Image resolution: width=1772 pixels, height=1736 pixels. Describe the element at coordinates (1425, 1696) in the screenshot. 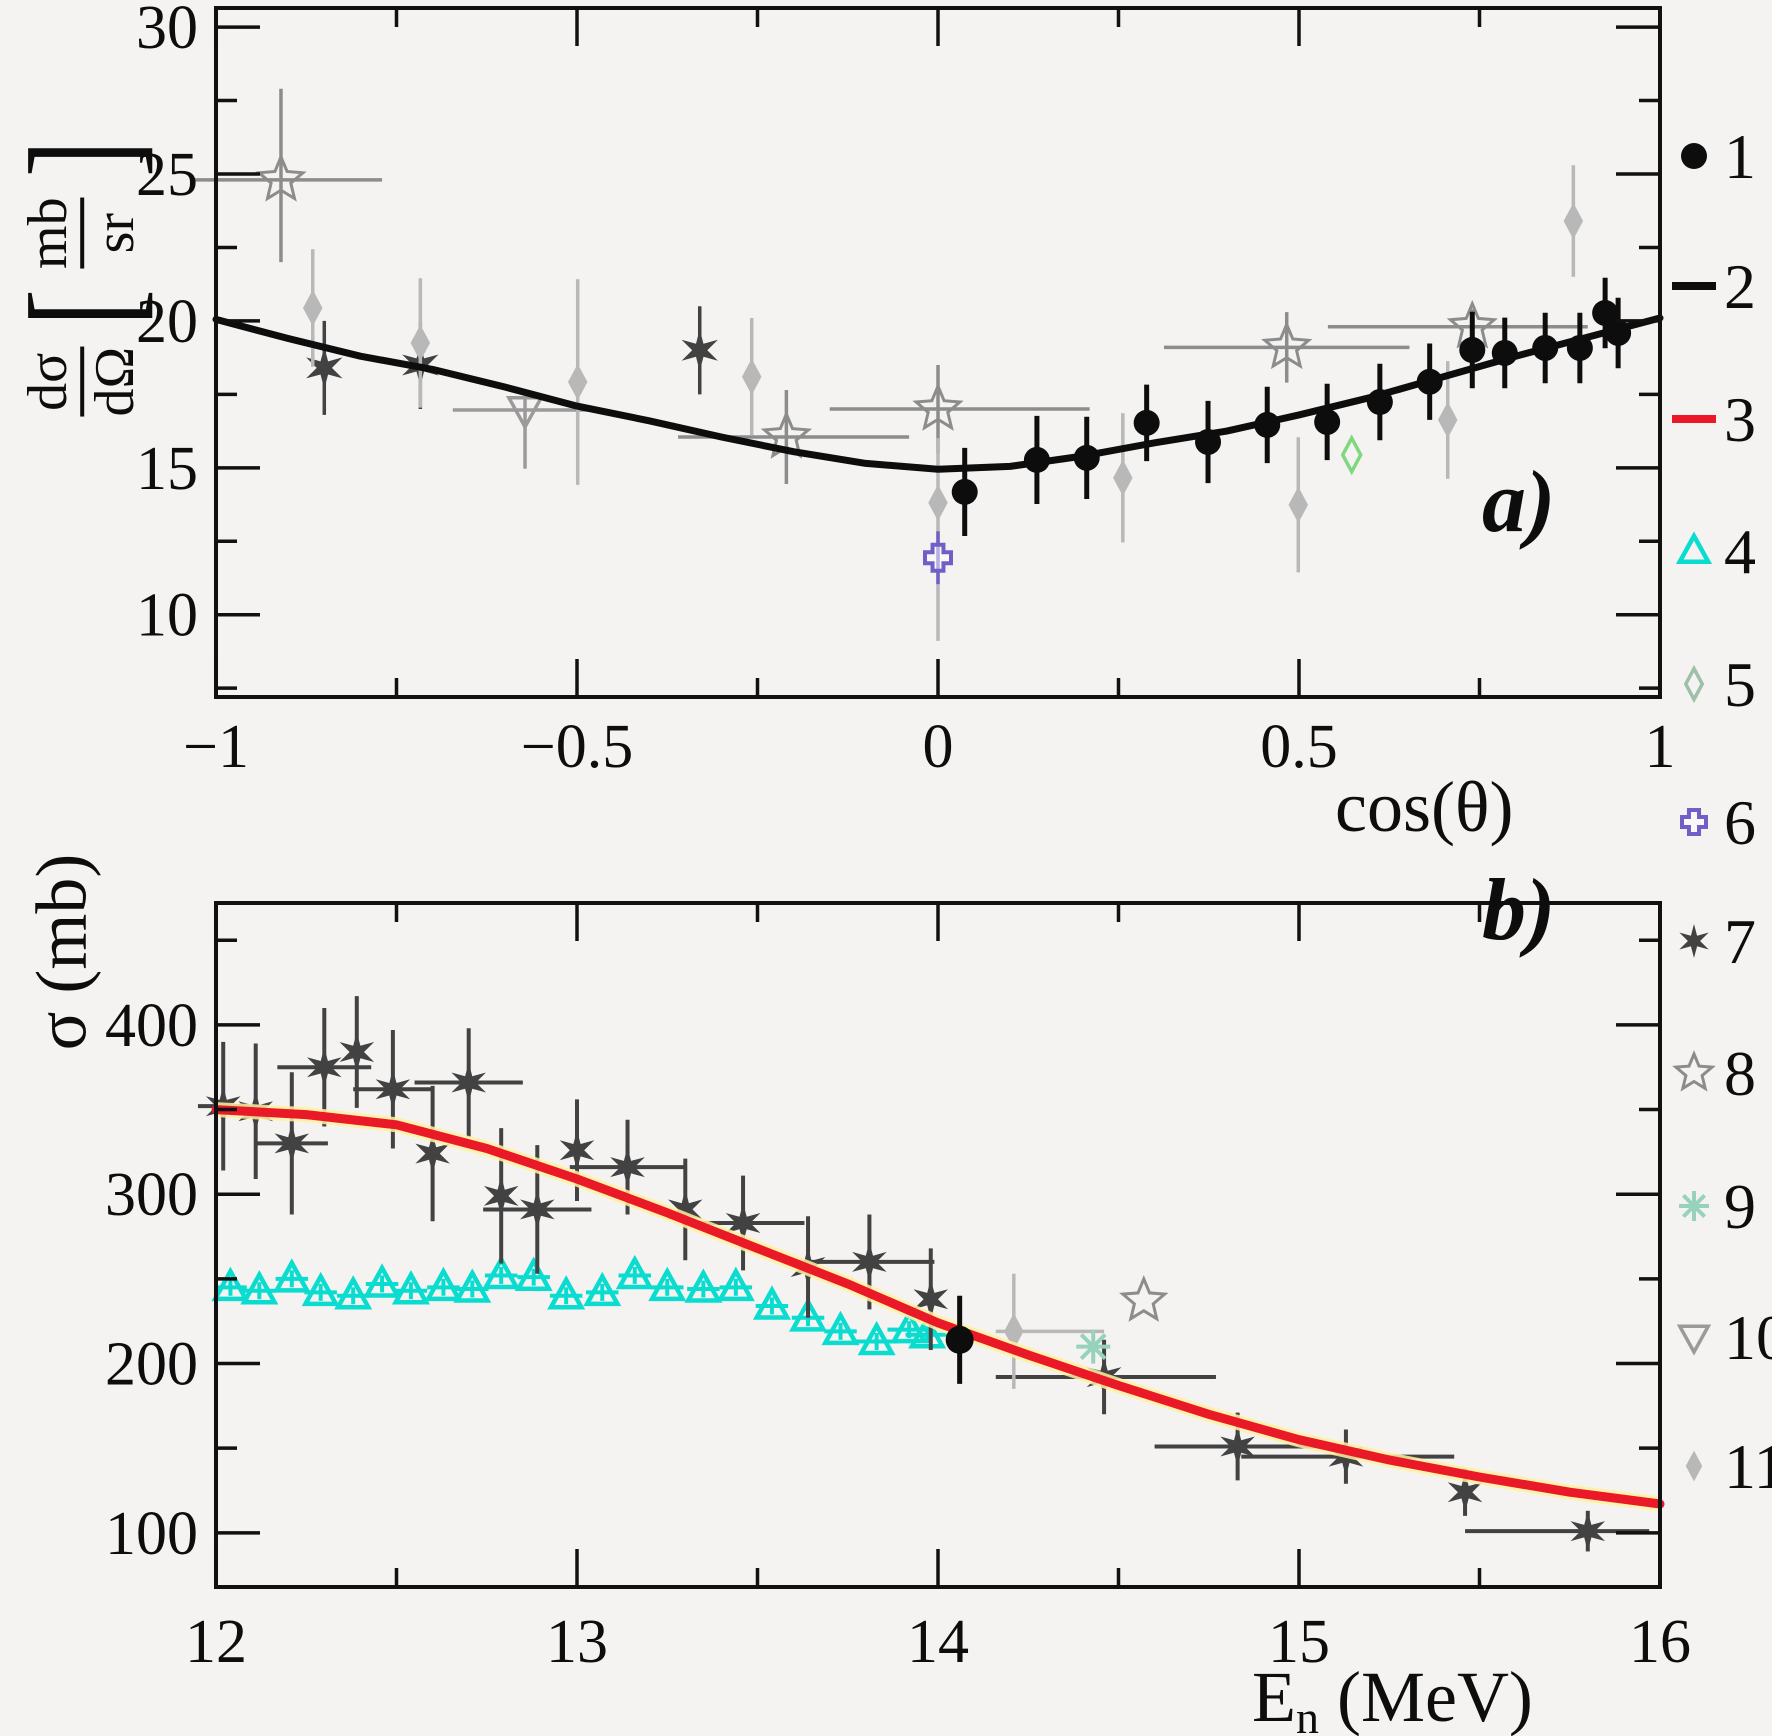

I see `mev-unit: (MeV)` at that location.